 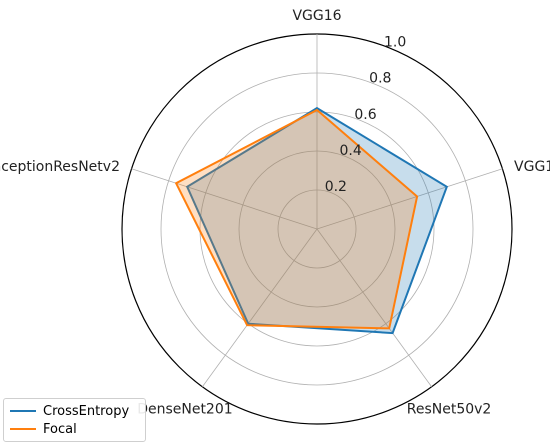 I want to click on axis-label-vgg16: VGG16, so click(x=316, y=16).